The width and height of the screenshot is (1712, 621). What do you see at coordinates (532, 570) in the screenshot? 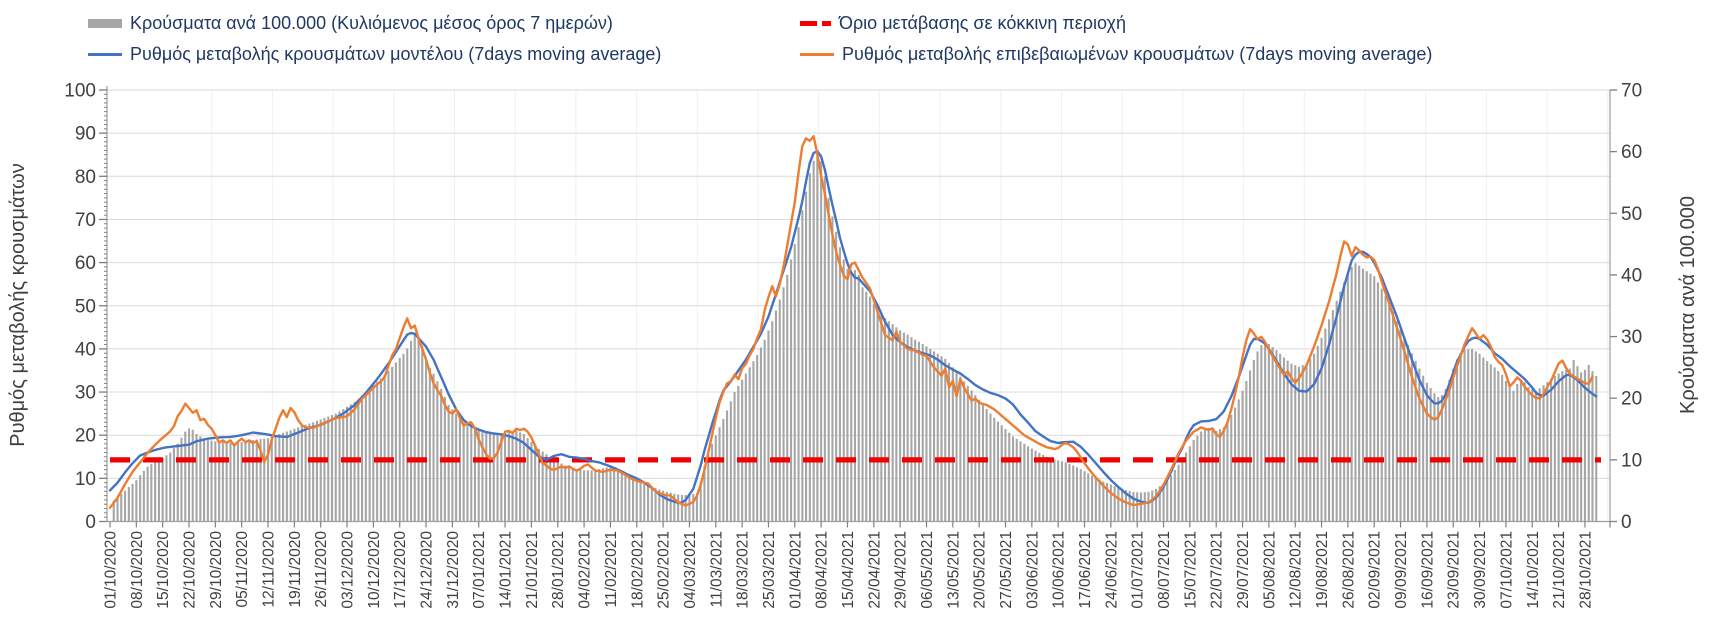
I see `svg-text: 21/01/2021` at bounding box center [532, 570].